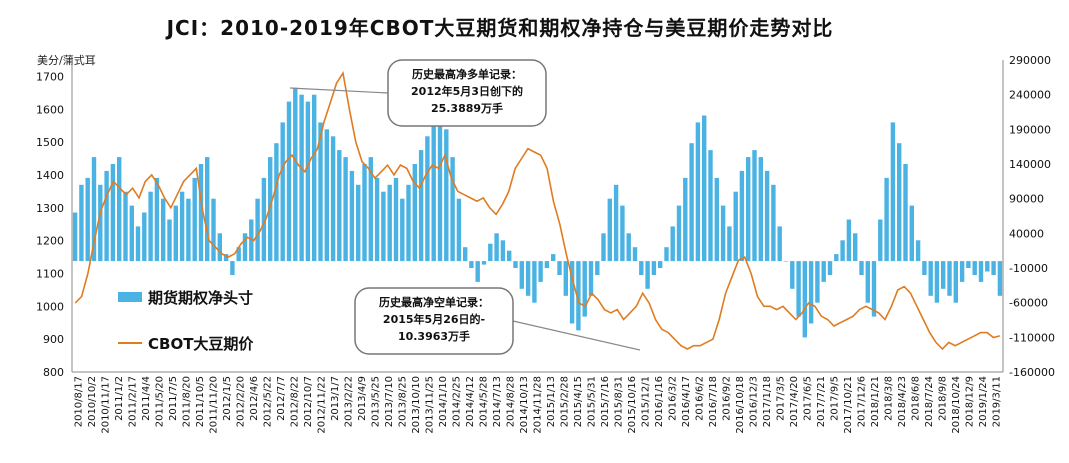 Image resolution: width=1069 pixels, height=463 pixels. I want to click on x-tick-label: 2014/11/28, so click(538, 405).